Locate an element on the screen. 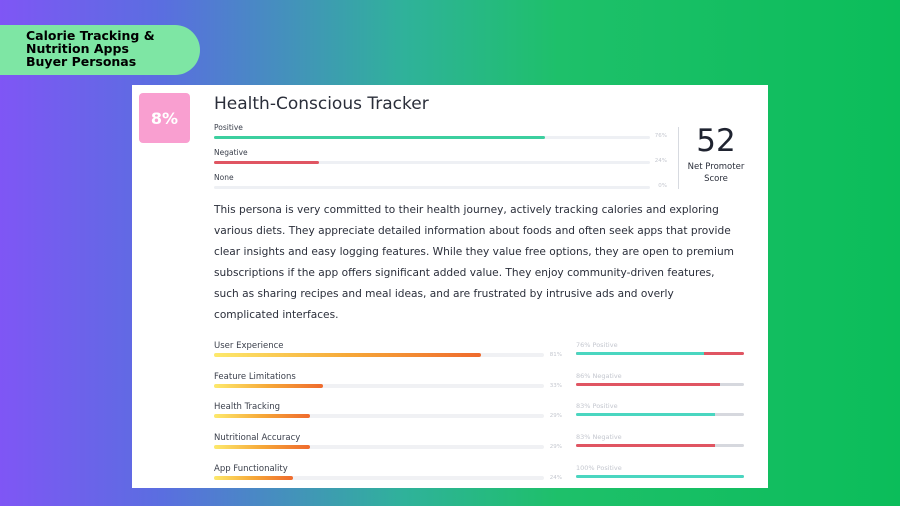  metric-label: Feature Limitations is located at coordinates (255, 377).